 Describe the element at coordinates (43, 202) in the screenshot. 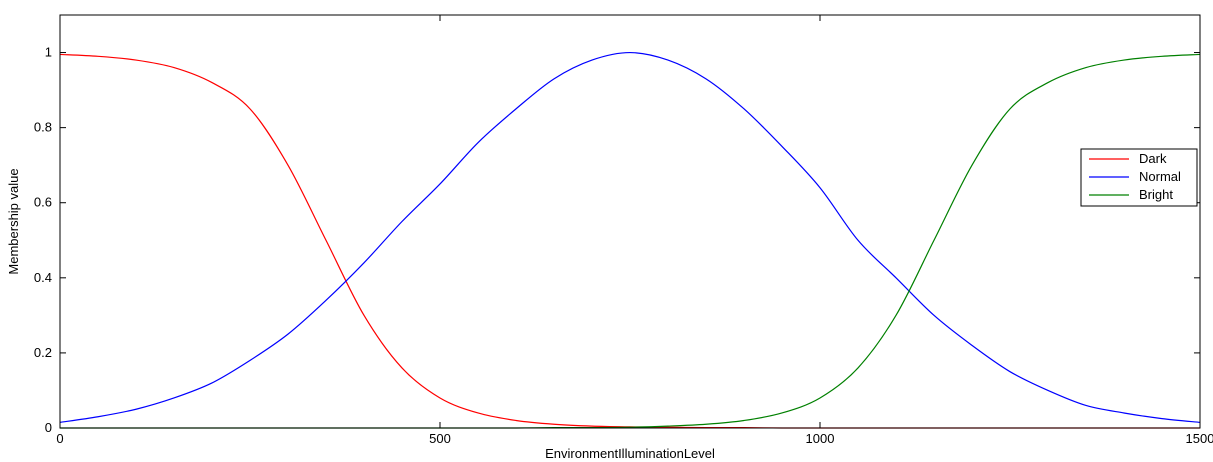

I see `y-tick-label: 0.6` at that location.